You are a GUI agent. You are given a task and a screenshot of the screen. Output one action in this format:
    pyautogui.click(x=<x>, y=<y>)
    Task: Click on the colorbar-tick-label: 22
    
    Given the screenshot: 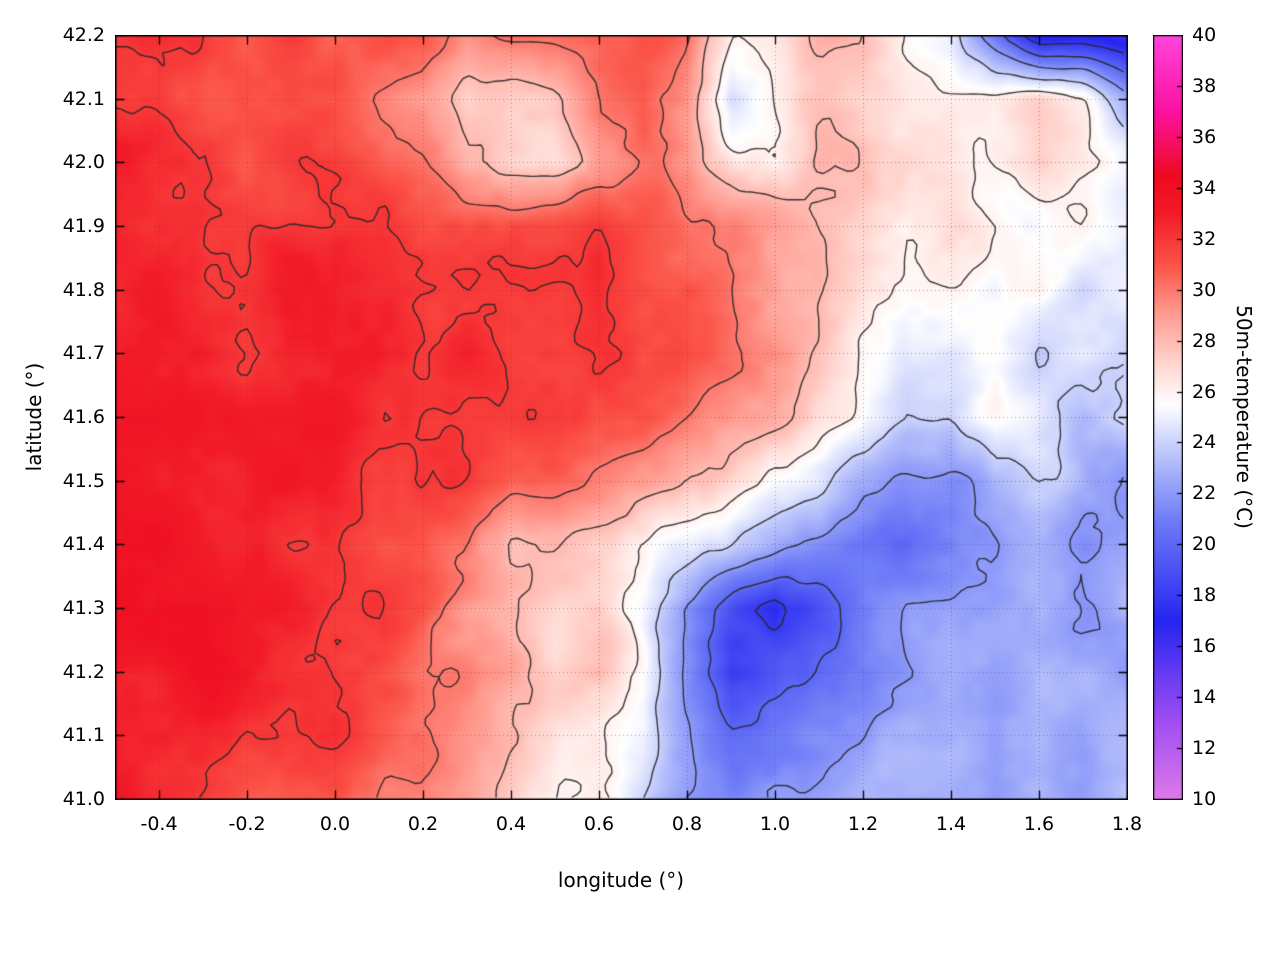 What is the action you would take?
    pyautogui.click(x=1204, y=493)
    